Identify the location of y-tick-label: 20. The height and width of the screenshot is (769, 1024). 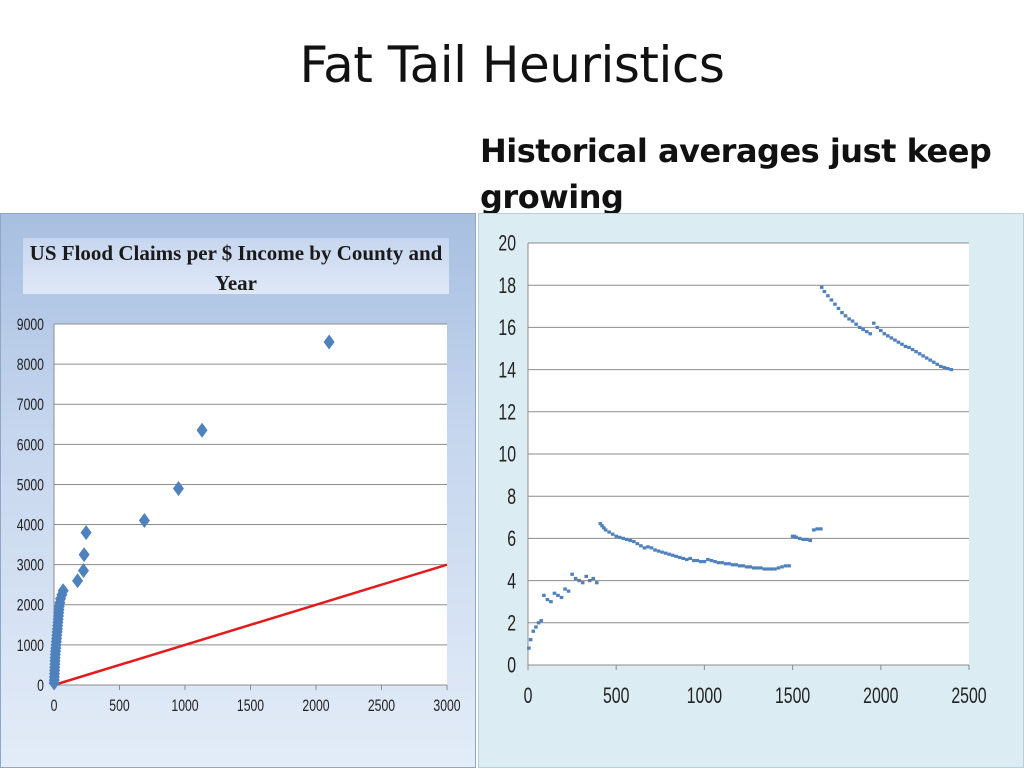
(507, 244).